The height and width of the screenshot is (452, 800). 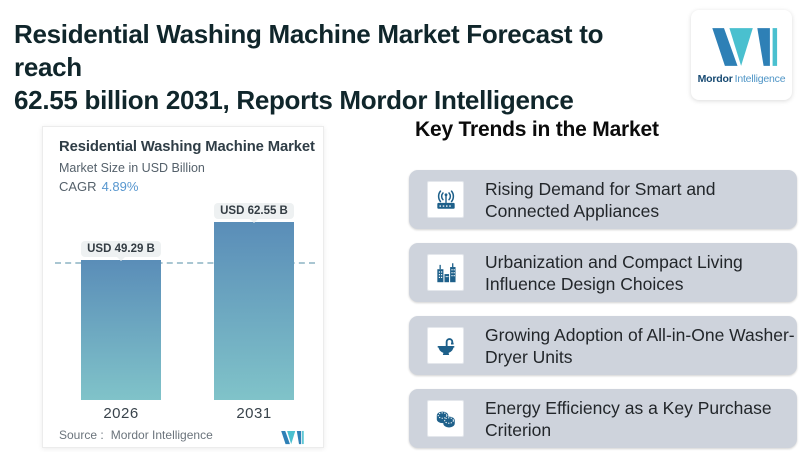 I want to click on chart-subtitle: Market Size in USD Billion, so click(x=132, y=168).